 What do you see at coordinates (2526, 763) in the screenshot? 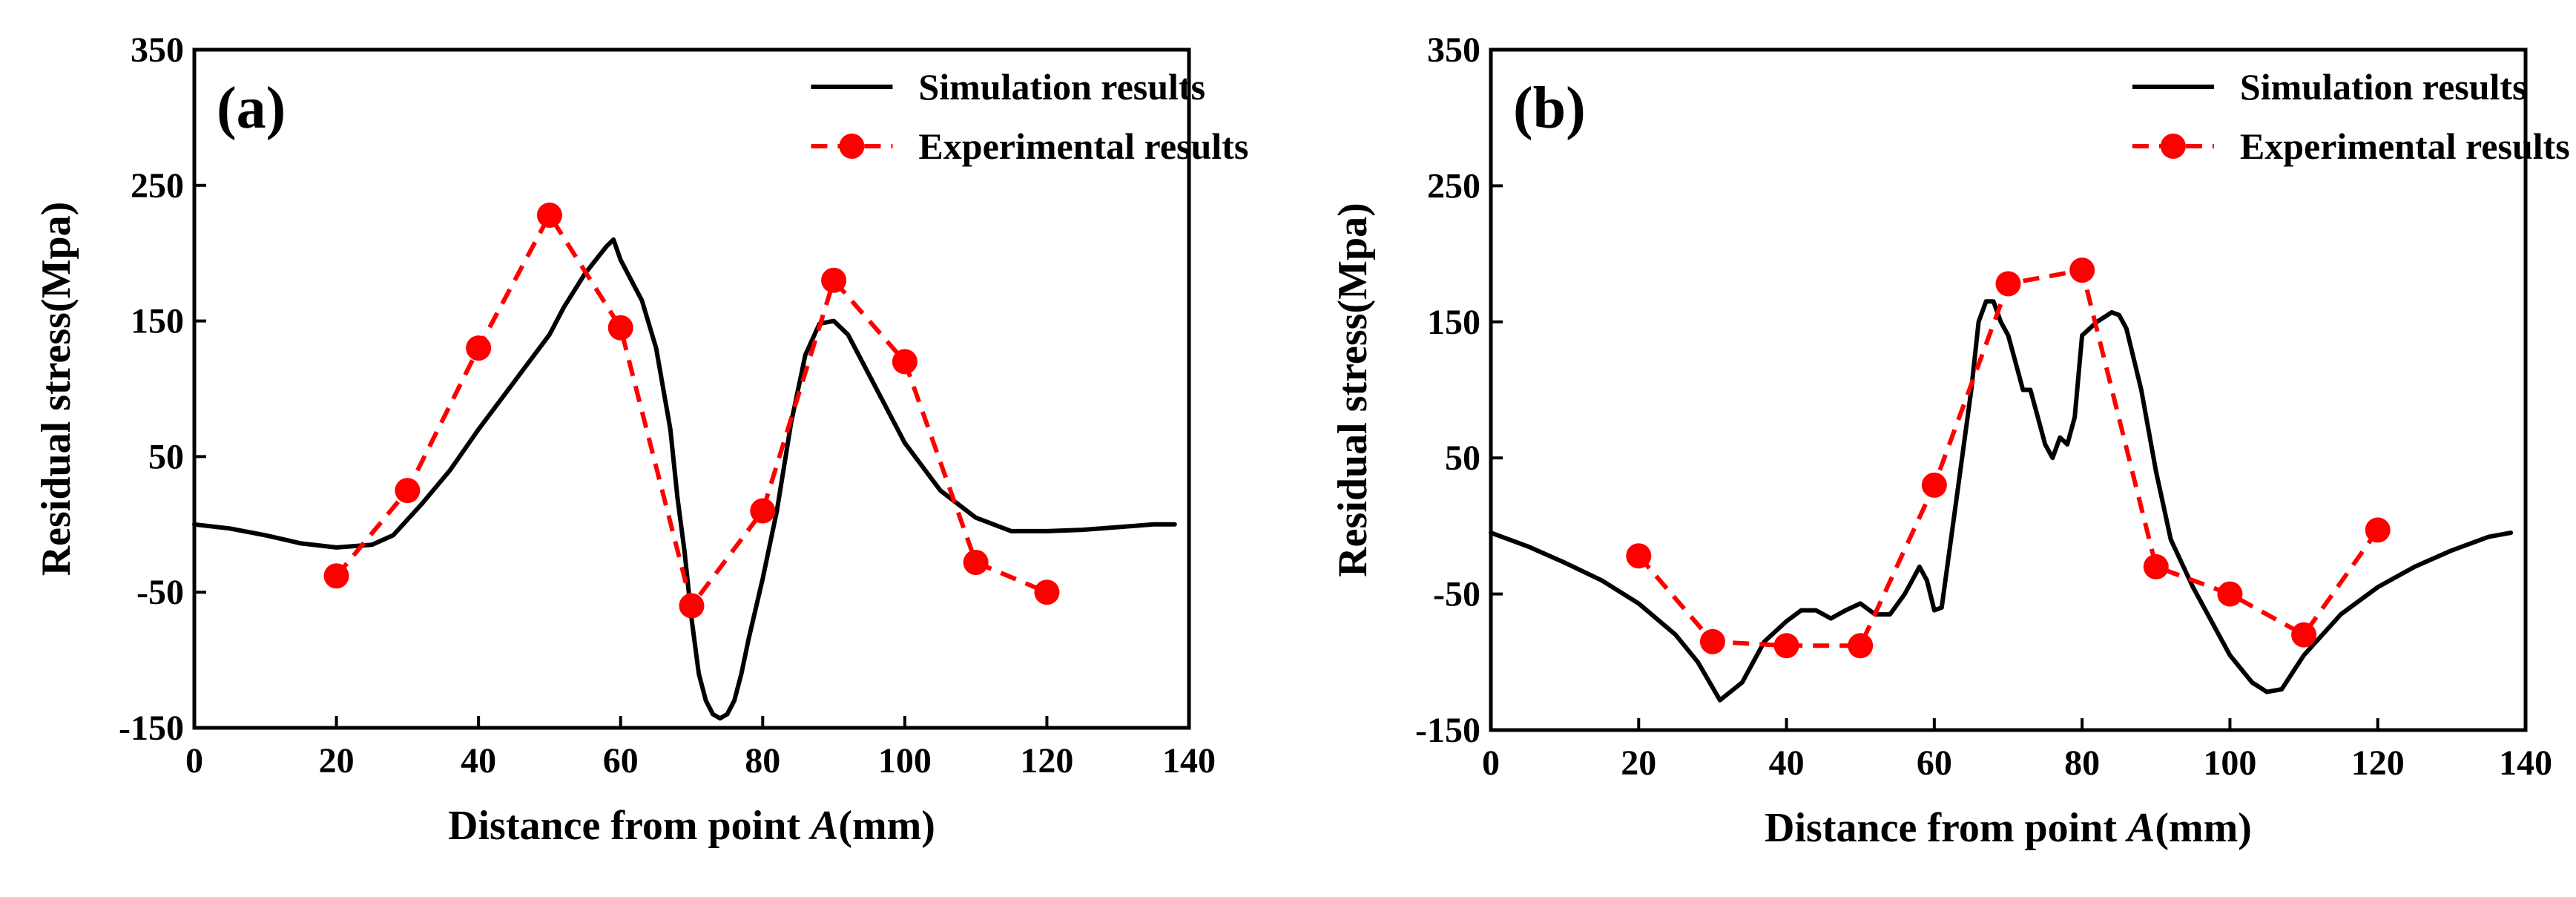
I see `panel-b-x-tick-label-7: 140` at bounding box center [2526, 763].